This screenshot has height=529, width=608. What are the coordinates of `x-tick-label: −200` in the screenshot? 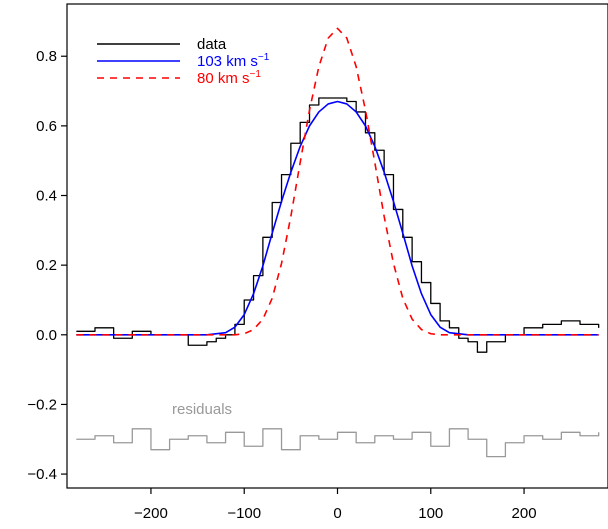 It's located at (151, 513).